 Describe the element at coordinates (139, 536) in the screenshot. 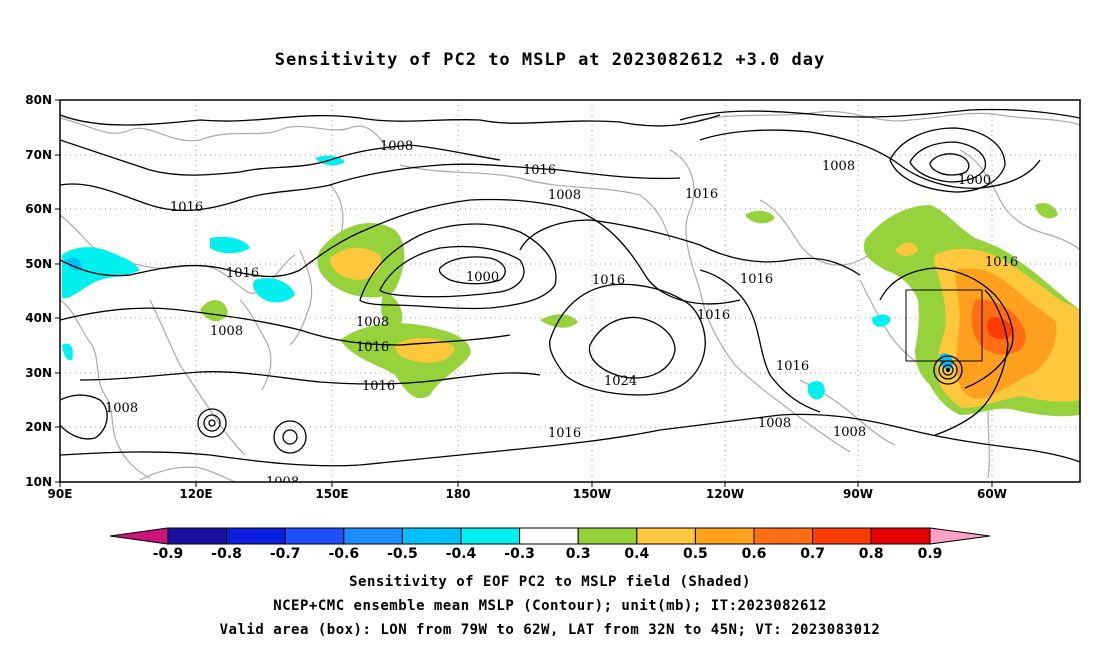

I see `colorbar-low-triangle` at that location.